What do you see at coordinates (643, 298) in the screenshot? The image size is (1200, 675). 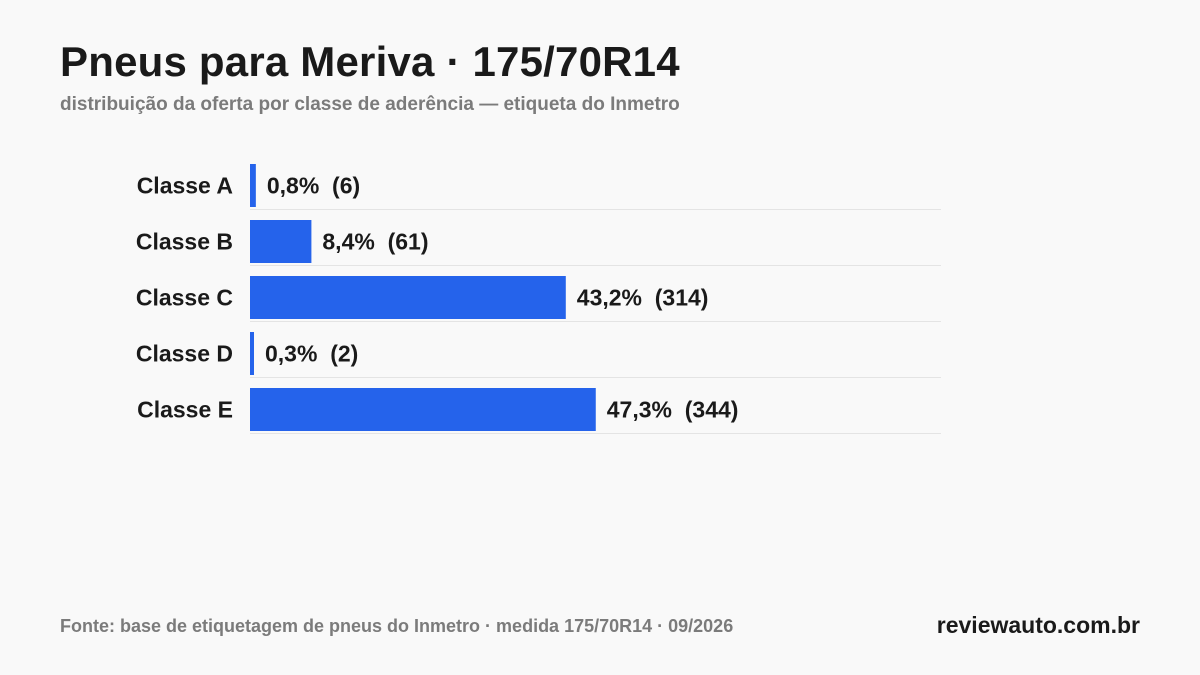 I see `bar-value-label: 43,2% (314)` at bounding box center [643, 298].